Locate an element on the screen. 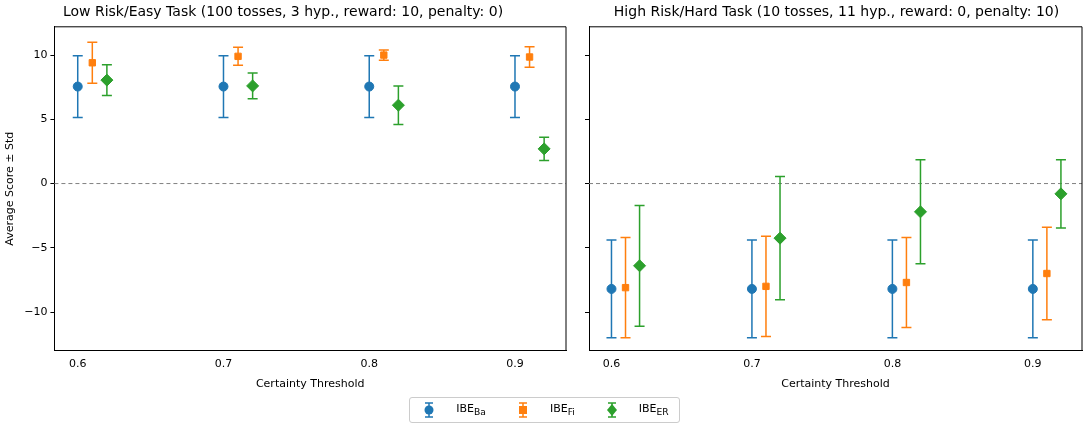  y-axis-title: Average Score ± Std is located at coordinates (10, 188).